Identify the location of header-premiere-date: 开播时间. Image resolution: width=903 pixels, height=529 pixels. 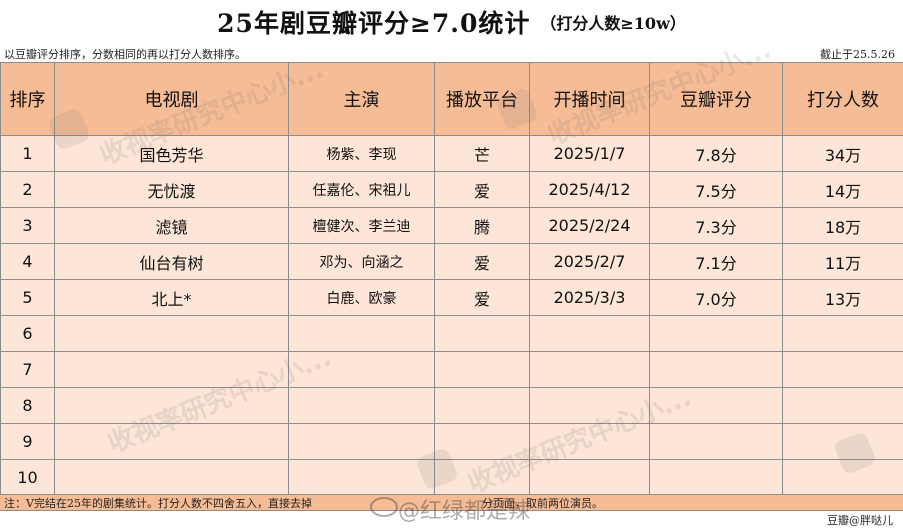
(589, 99).